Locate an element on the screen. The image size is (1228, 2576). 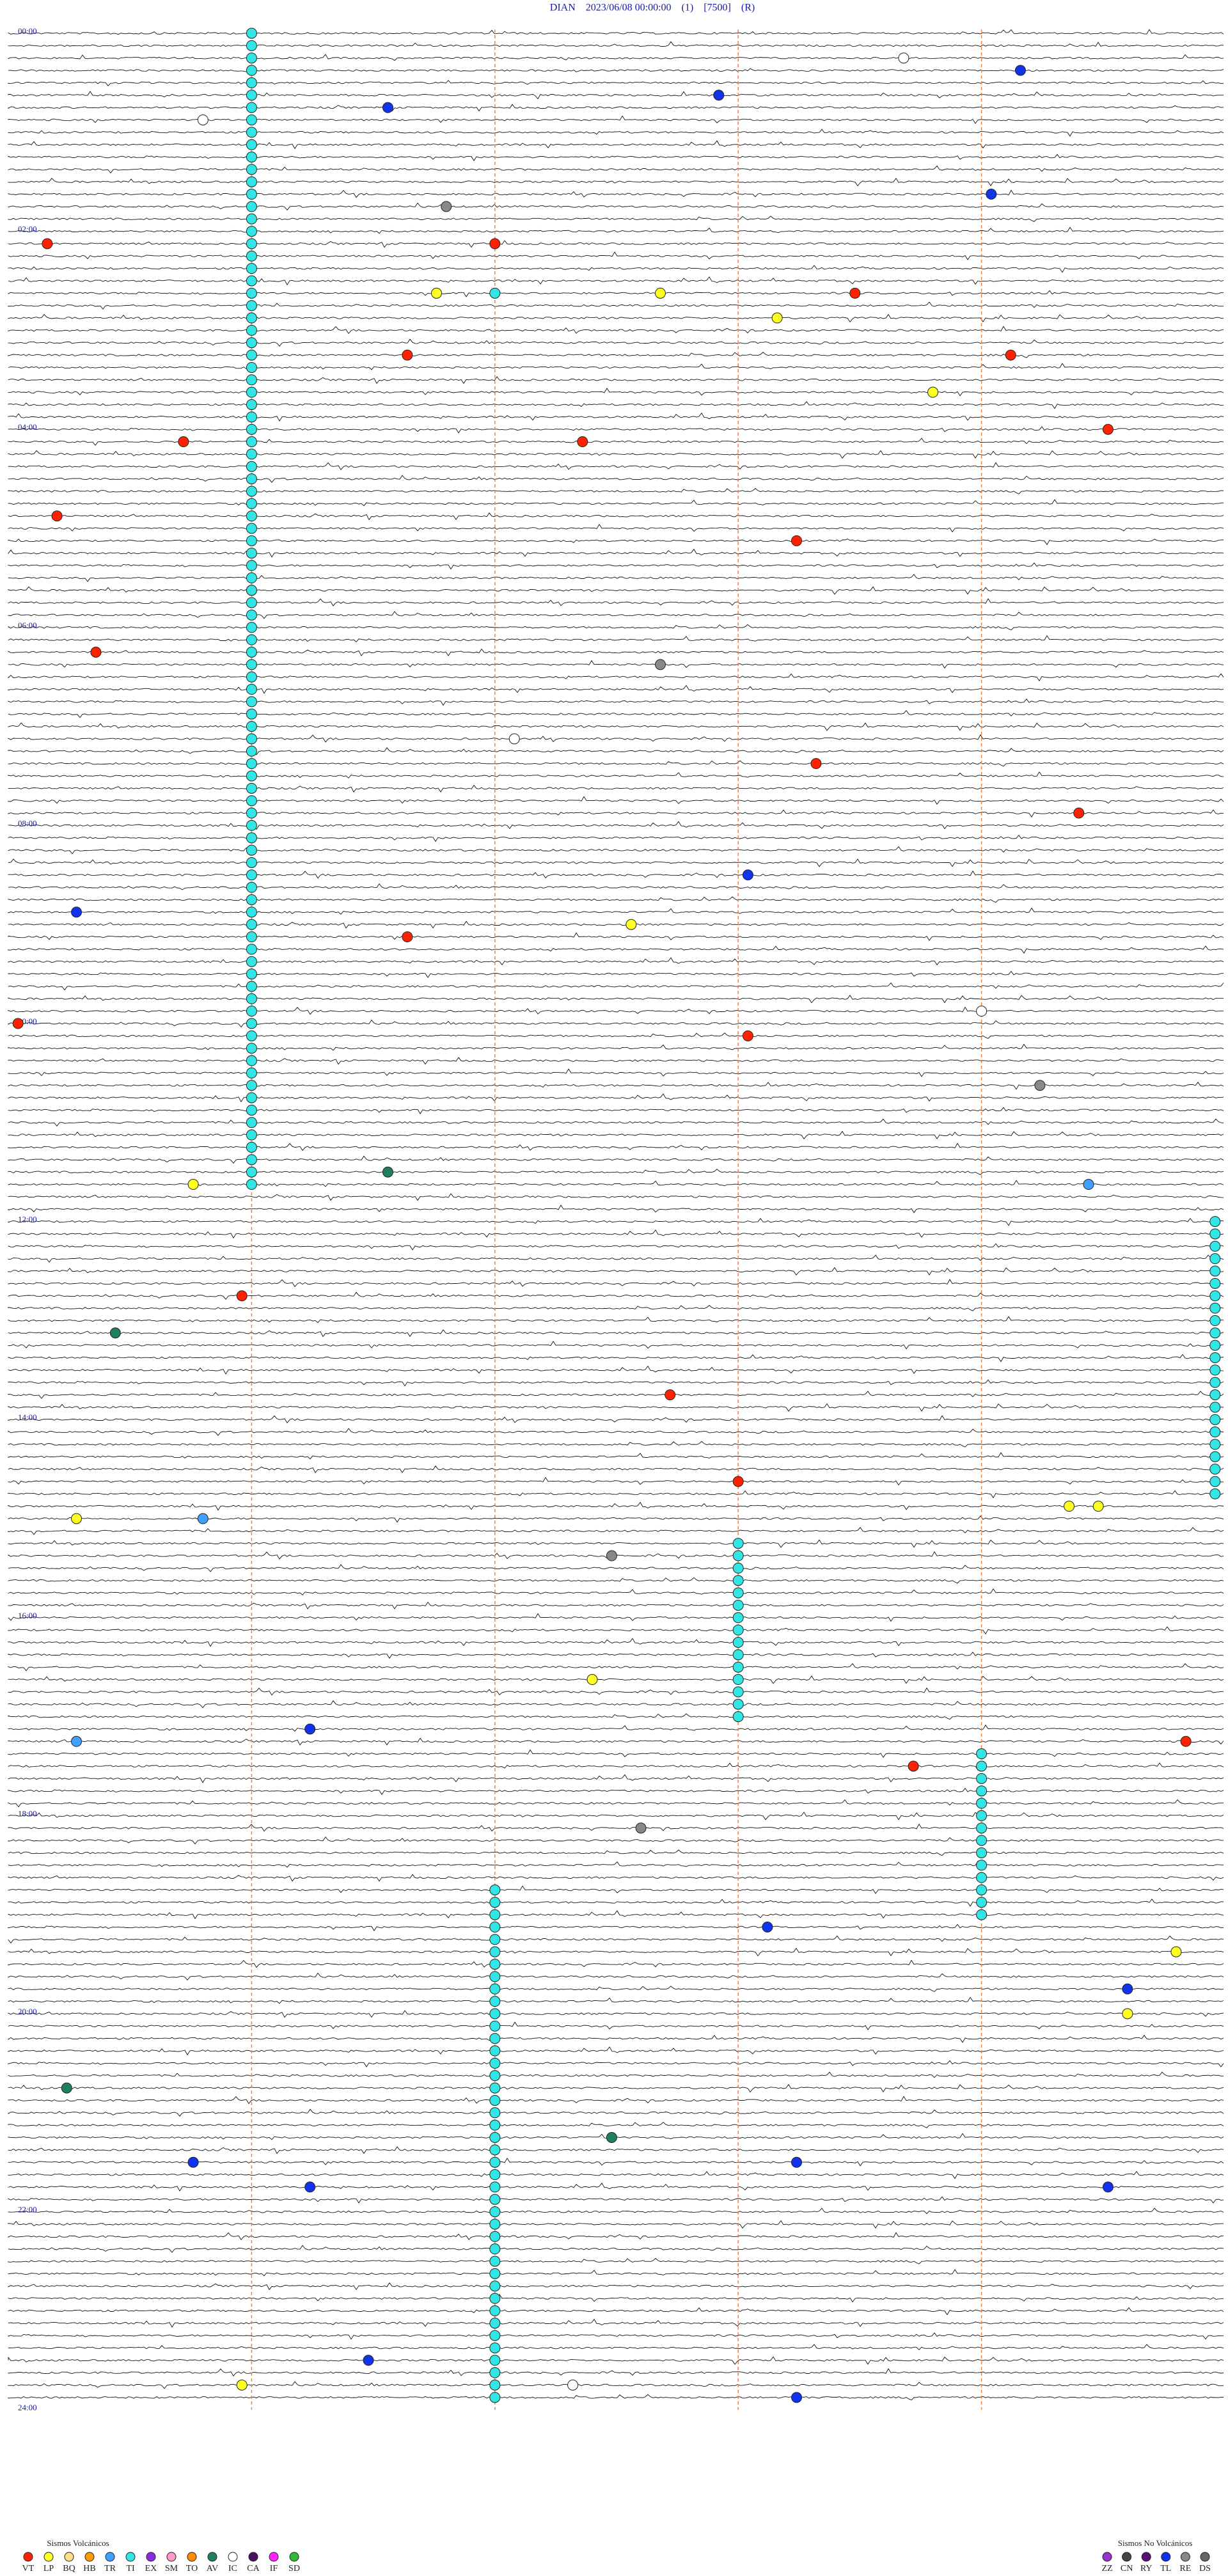
legend-label: SM is located at coordinates (171, 2568).